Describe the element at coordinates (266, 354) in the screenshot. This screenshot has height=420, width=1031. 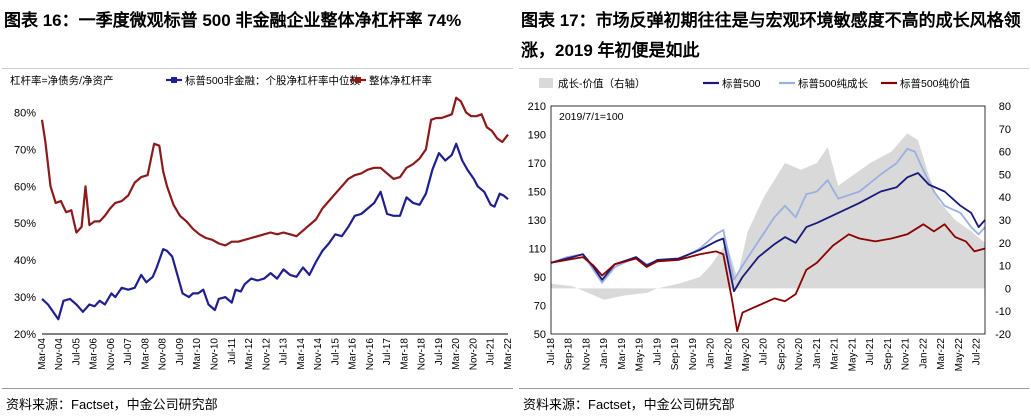
I see `left-xtick-label: Nov-12` at that location.